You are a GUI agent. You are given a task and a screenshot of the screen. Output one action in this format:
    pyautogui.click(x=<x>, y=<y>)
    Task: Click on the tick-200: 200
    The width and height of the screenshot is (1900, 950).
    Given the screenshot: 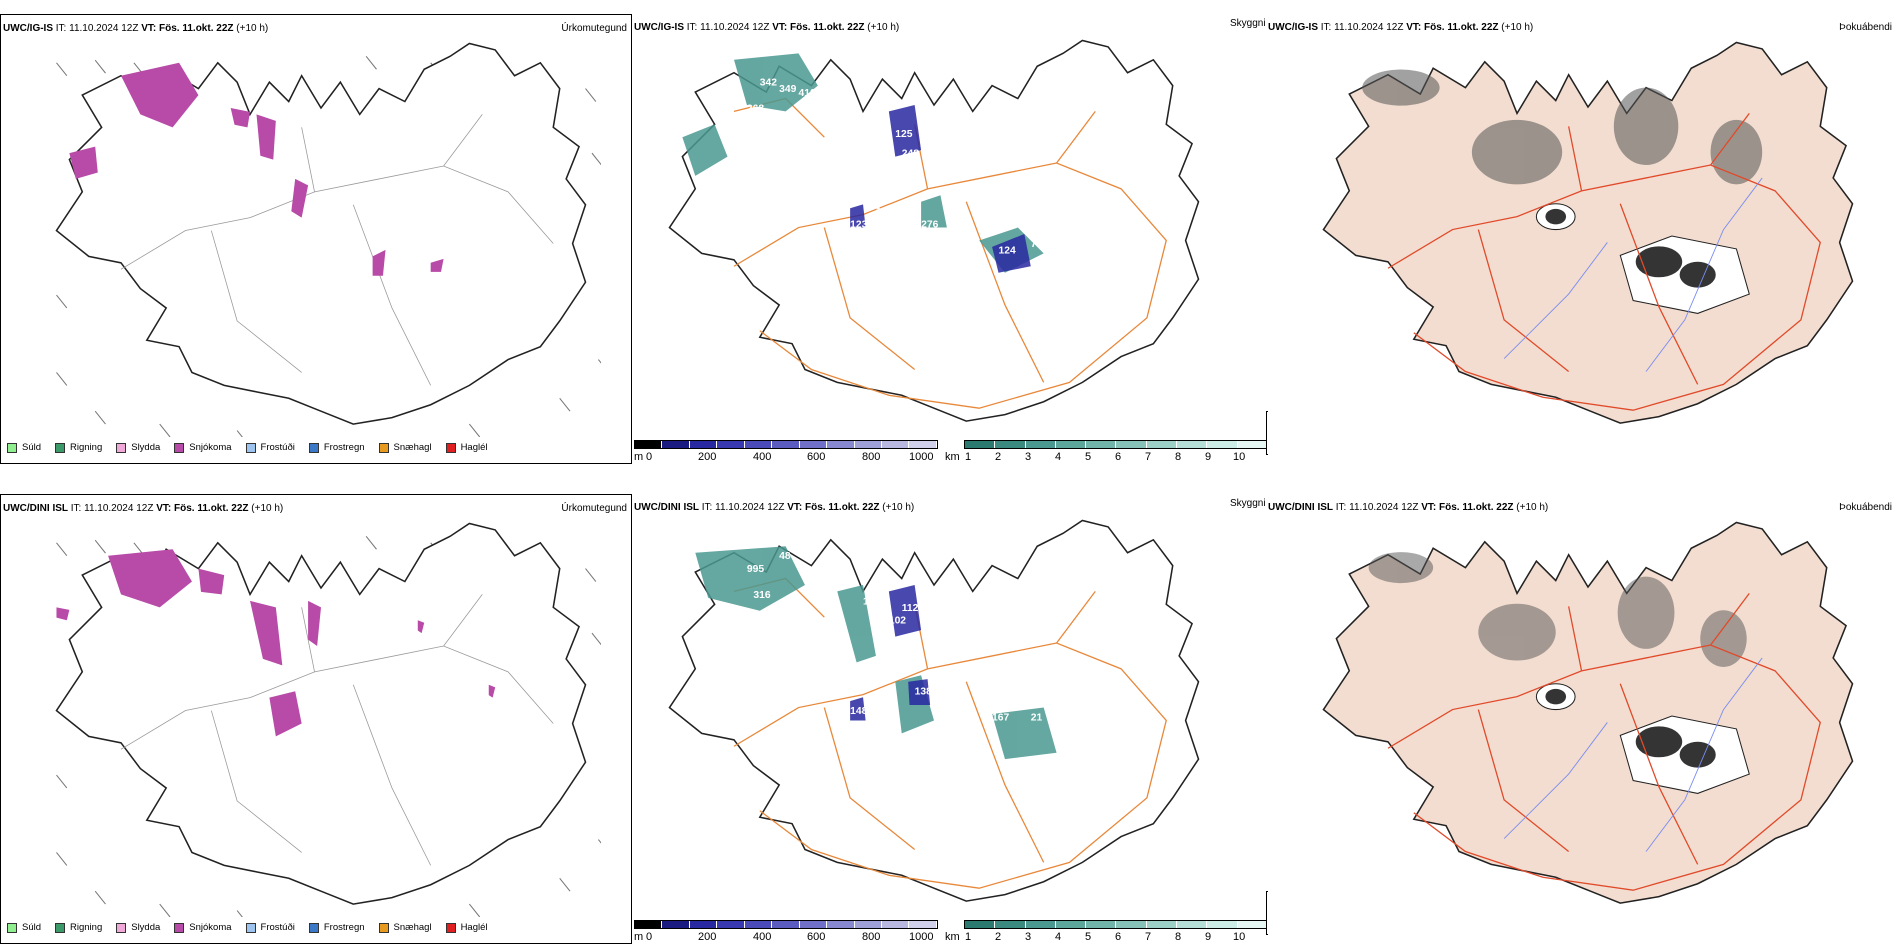 What is the action you would take?
    pyautogui.click(x=707, y=457)
    